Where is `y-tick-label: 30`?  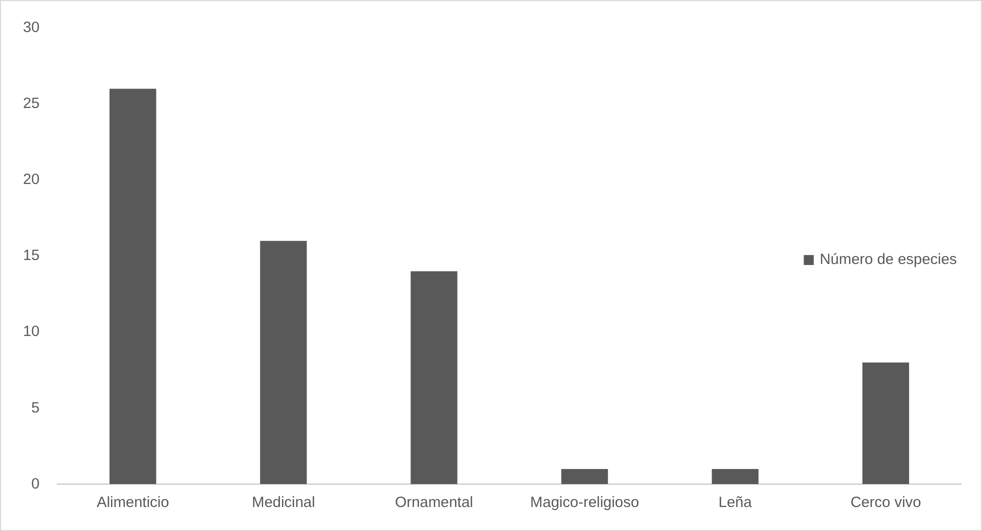 y-tick-label: 30 is located at coordinates (31, 27).